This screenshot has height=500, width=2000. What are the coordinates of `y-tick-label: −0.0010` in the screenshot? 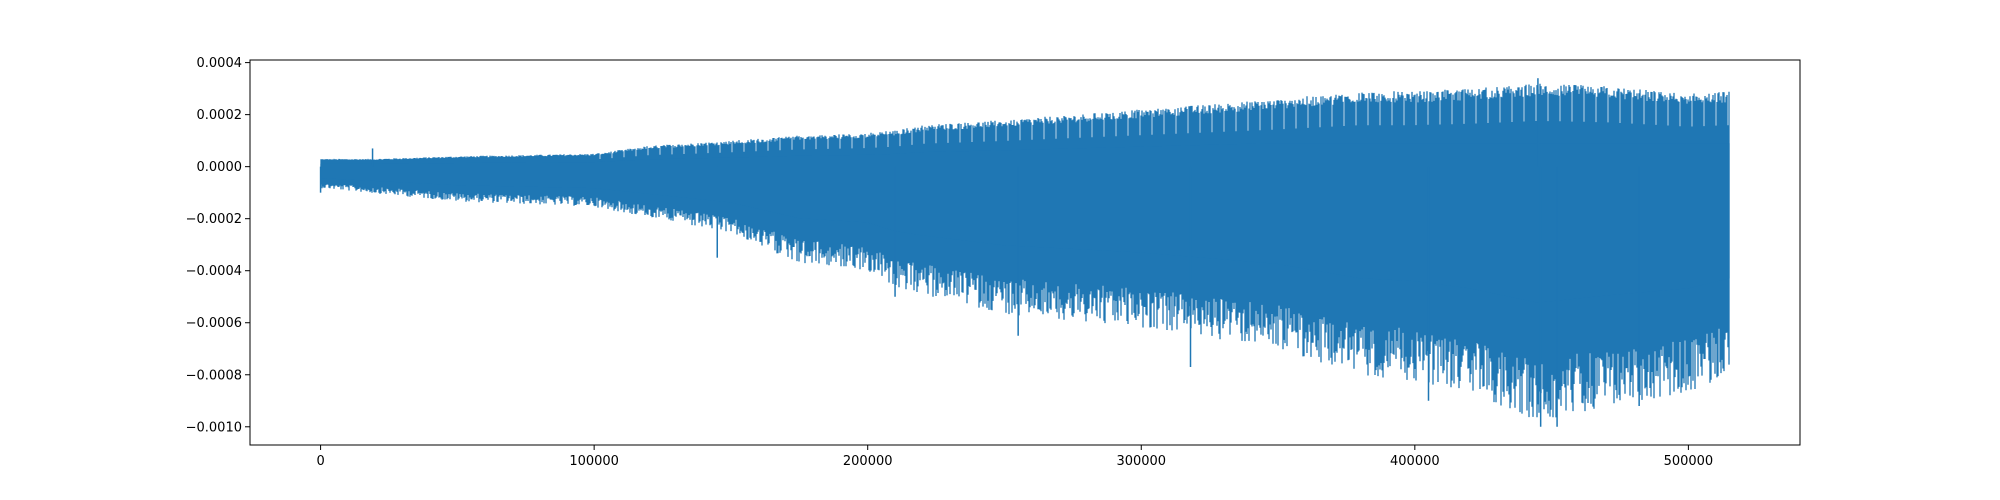 It's located at (214, 427).